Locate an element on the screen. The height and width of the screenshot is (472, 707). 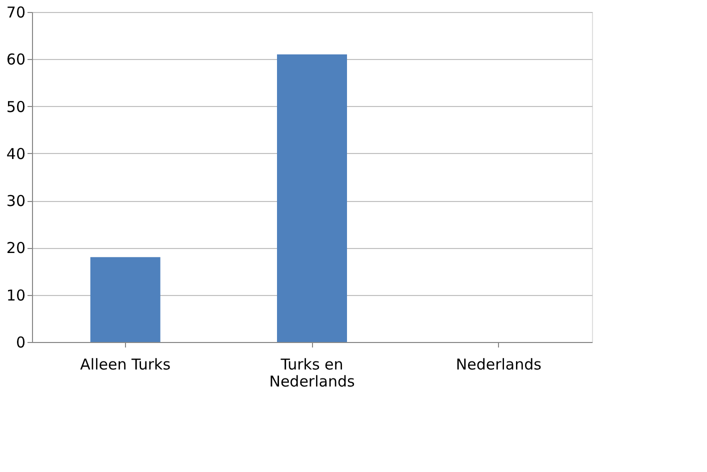
y-tick-label: 30 is located at coordinates (16, 201).